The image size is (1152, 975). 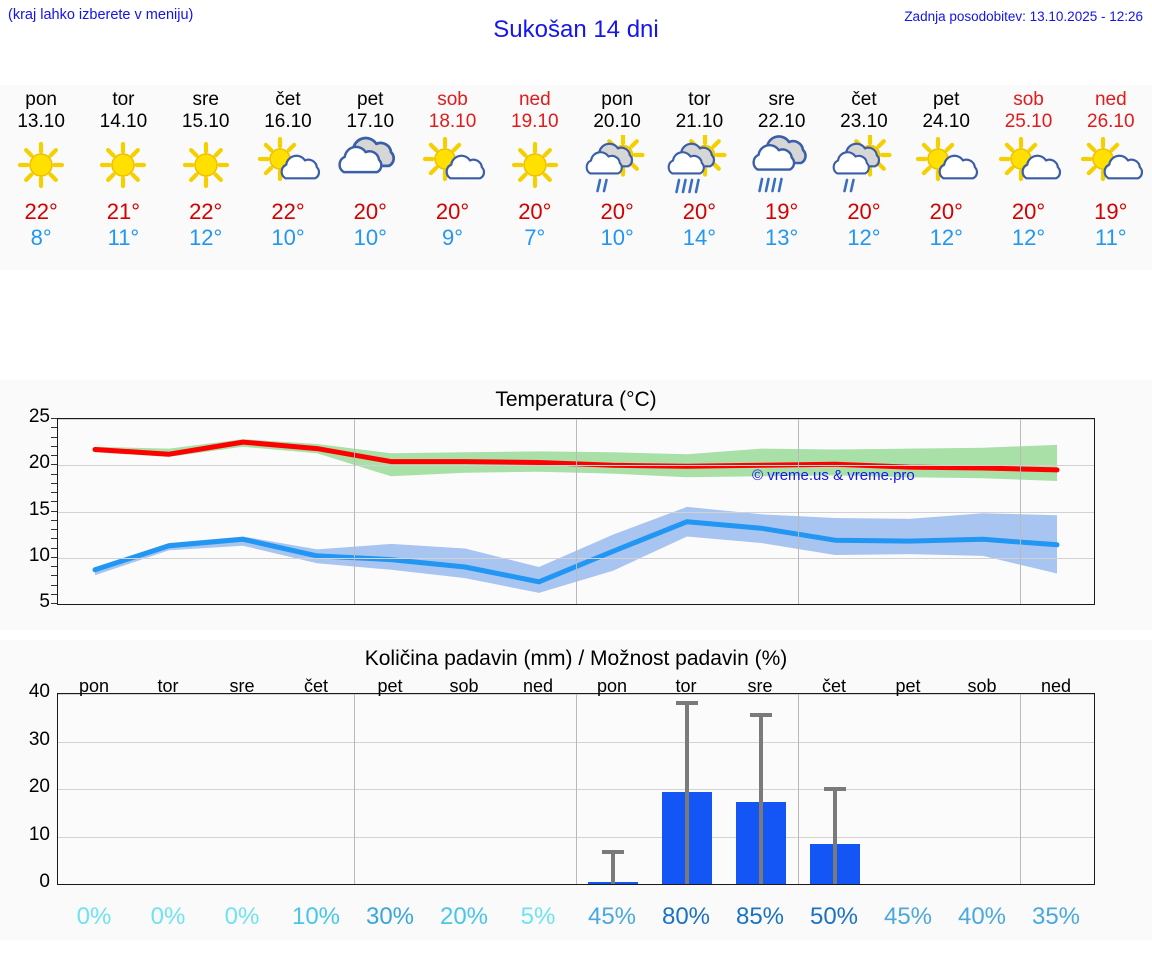 I want to click on min-temperature-value: 10°, so click(x=617, y=237).